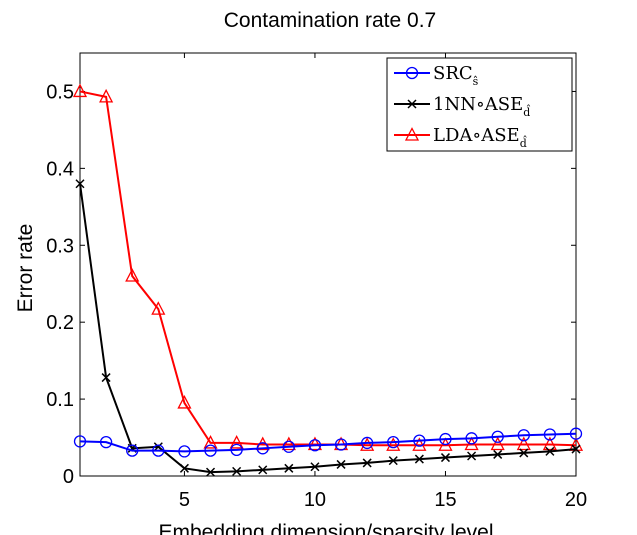 The width and height of the screenshot is (637, 535). What do you see at coordinates (60, 92) in the screenshot?
I see `y-tick-label: 0.5` at bounding box center [60, 92].